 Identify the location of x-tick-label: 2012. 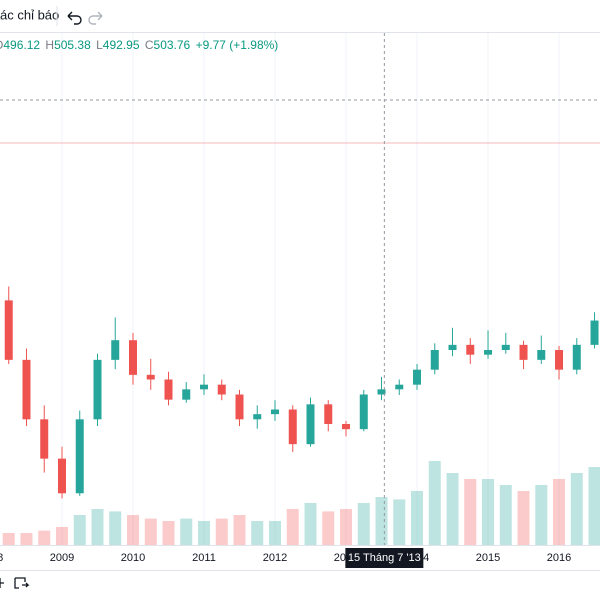
(275, 558).